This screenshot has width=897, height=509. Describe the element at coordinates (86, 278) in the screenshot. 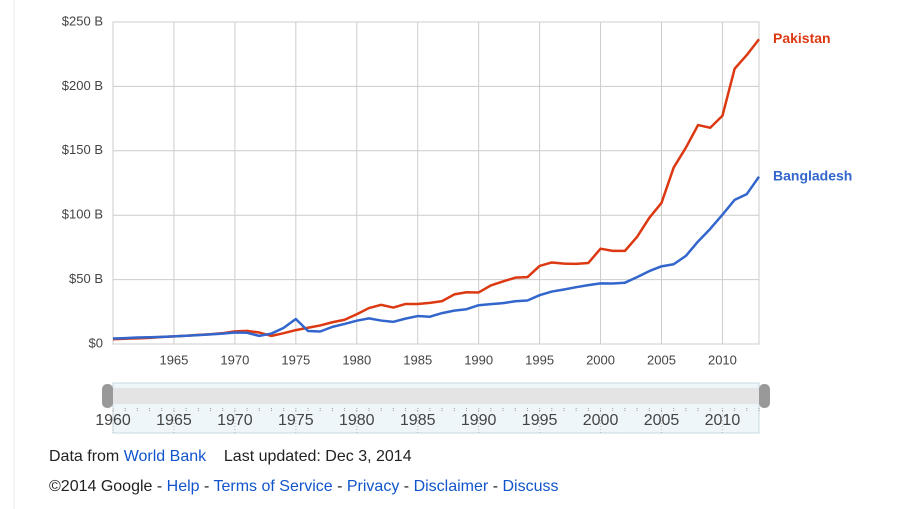

I see `y-tick-label: $50 B` at that location.